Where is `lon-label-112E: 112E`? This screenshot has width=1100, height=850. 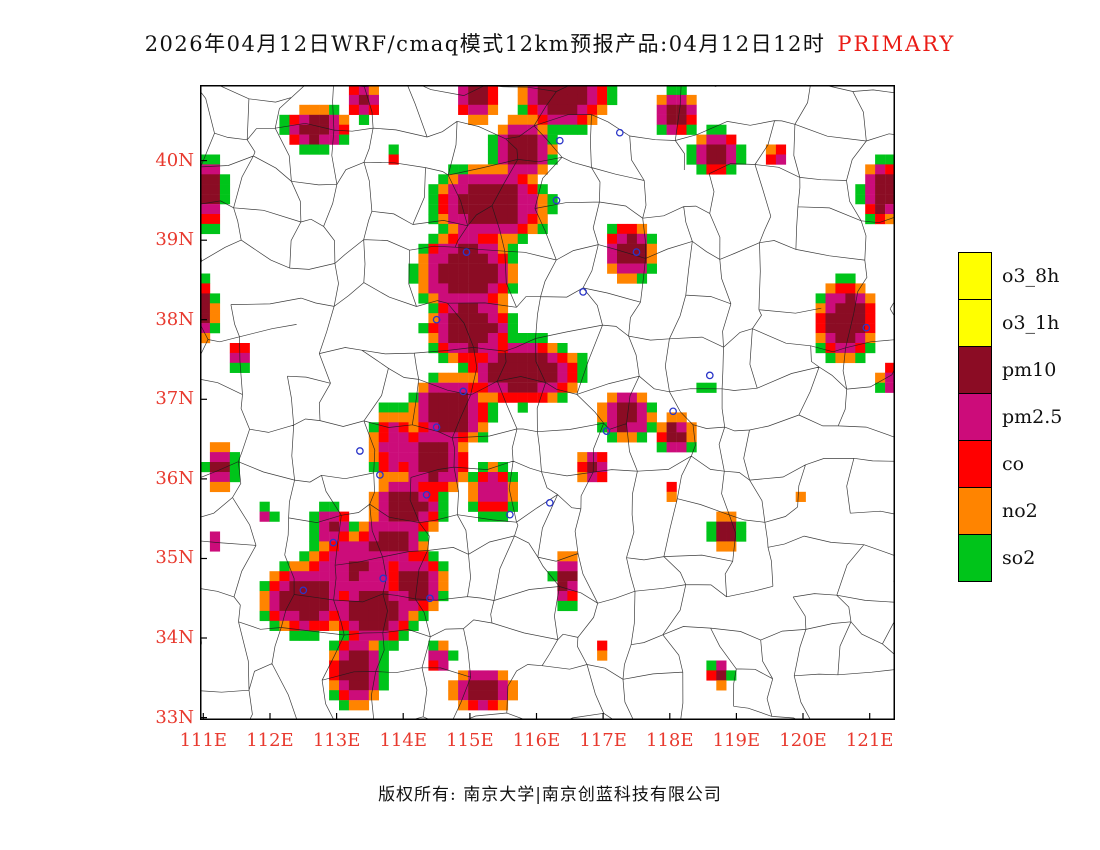
lon-label-112E: 112E is located at coordinates (270, 740).